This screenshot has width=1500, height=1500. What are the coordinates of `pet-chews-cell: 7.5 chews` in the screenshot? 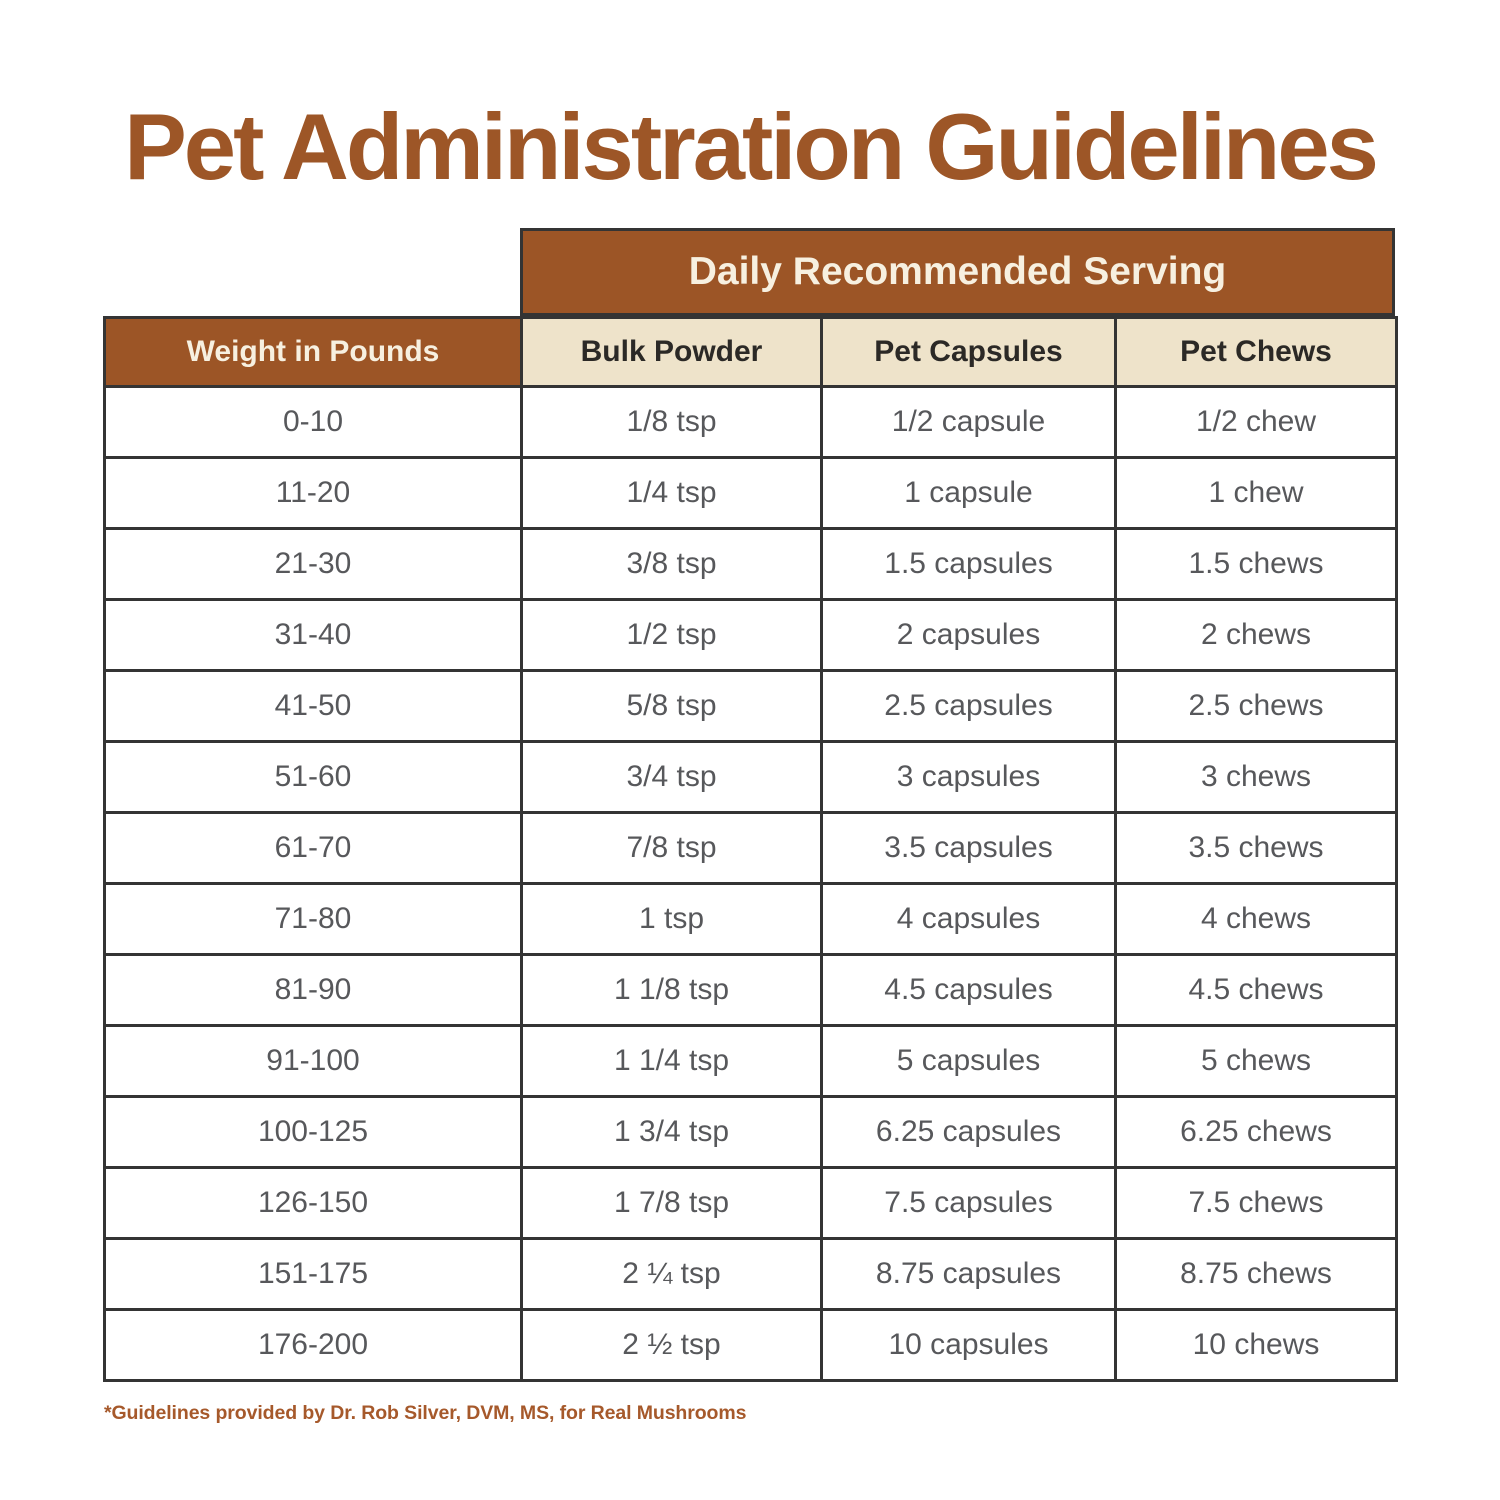 It's located at (1256, 1203).